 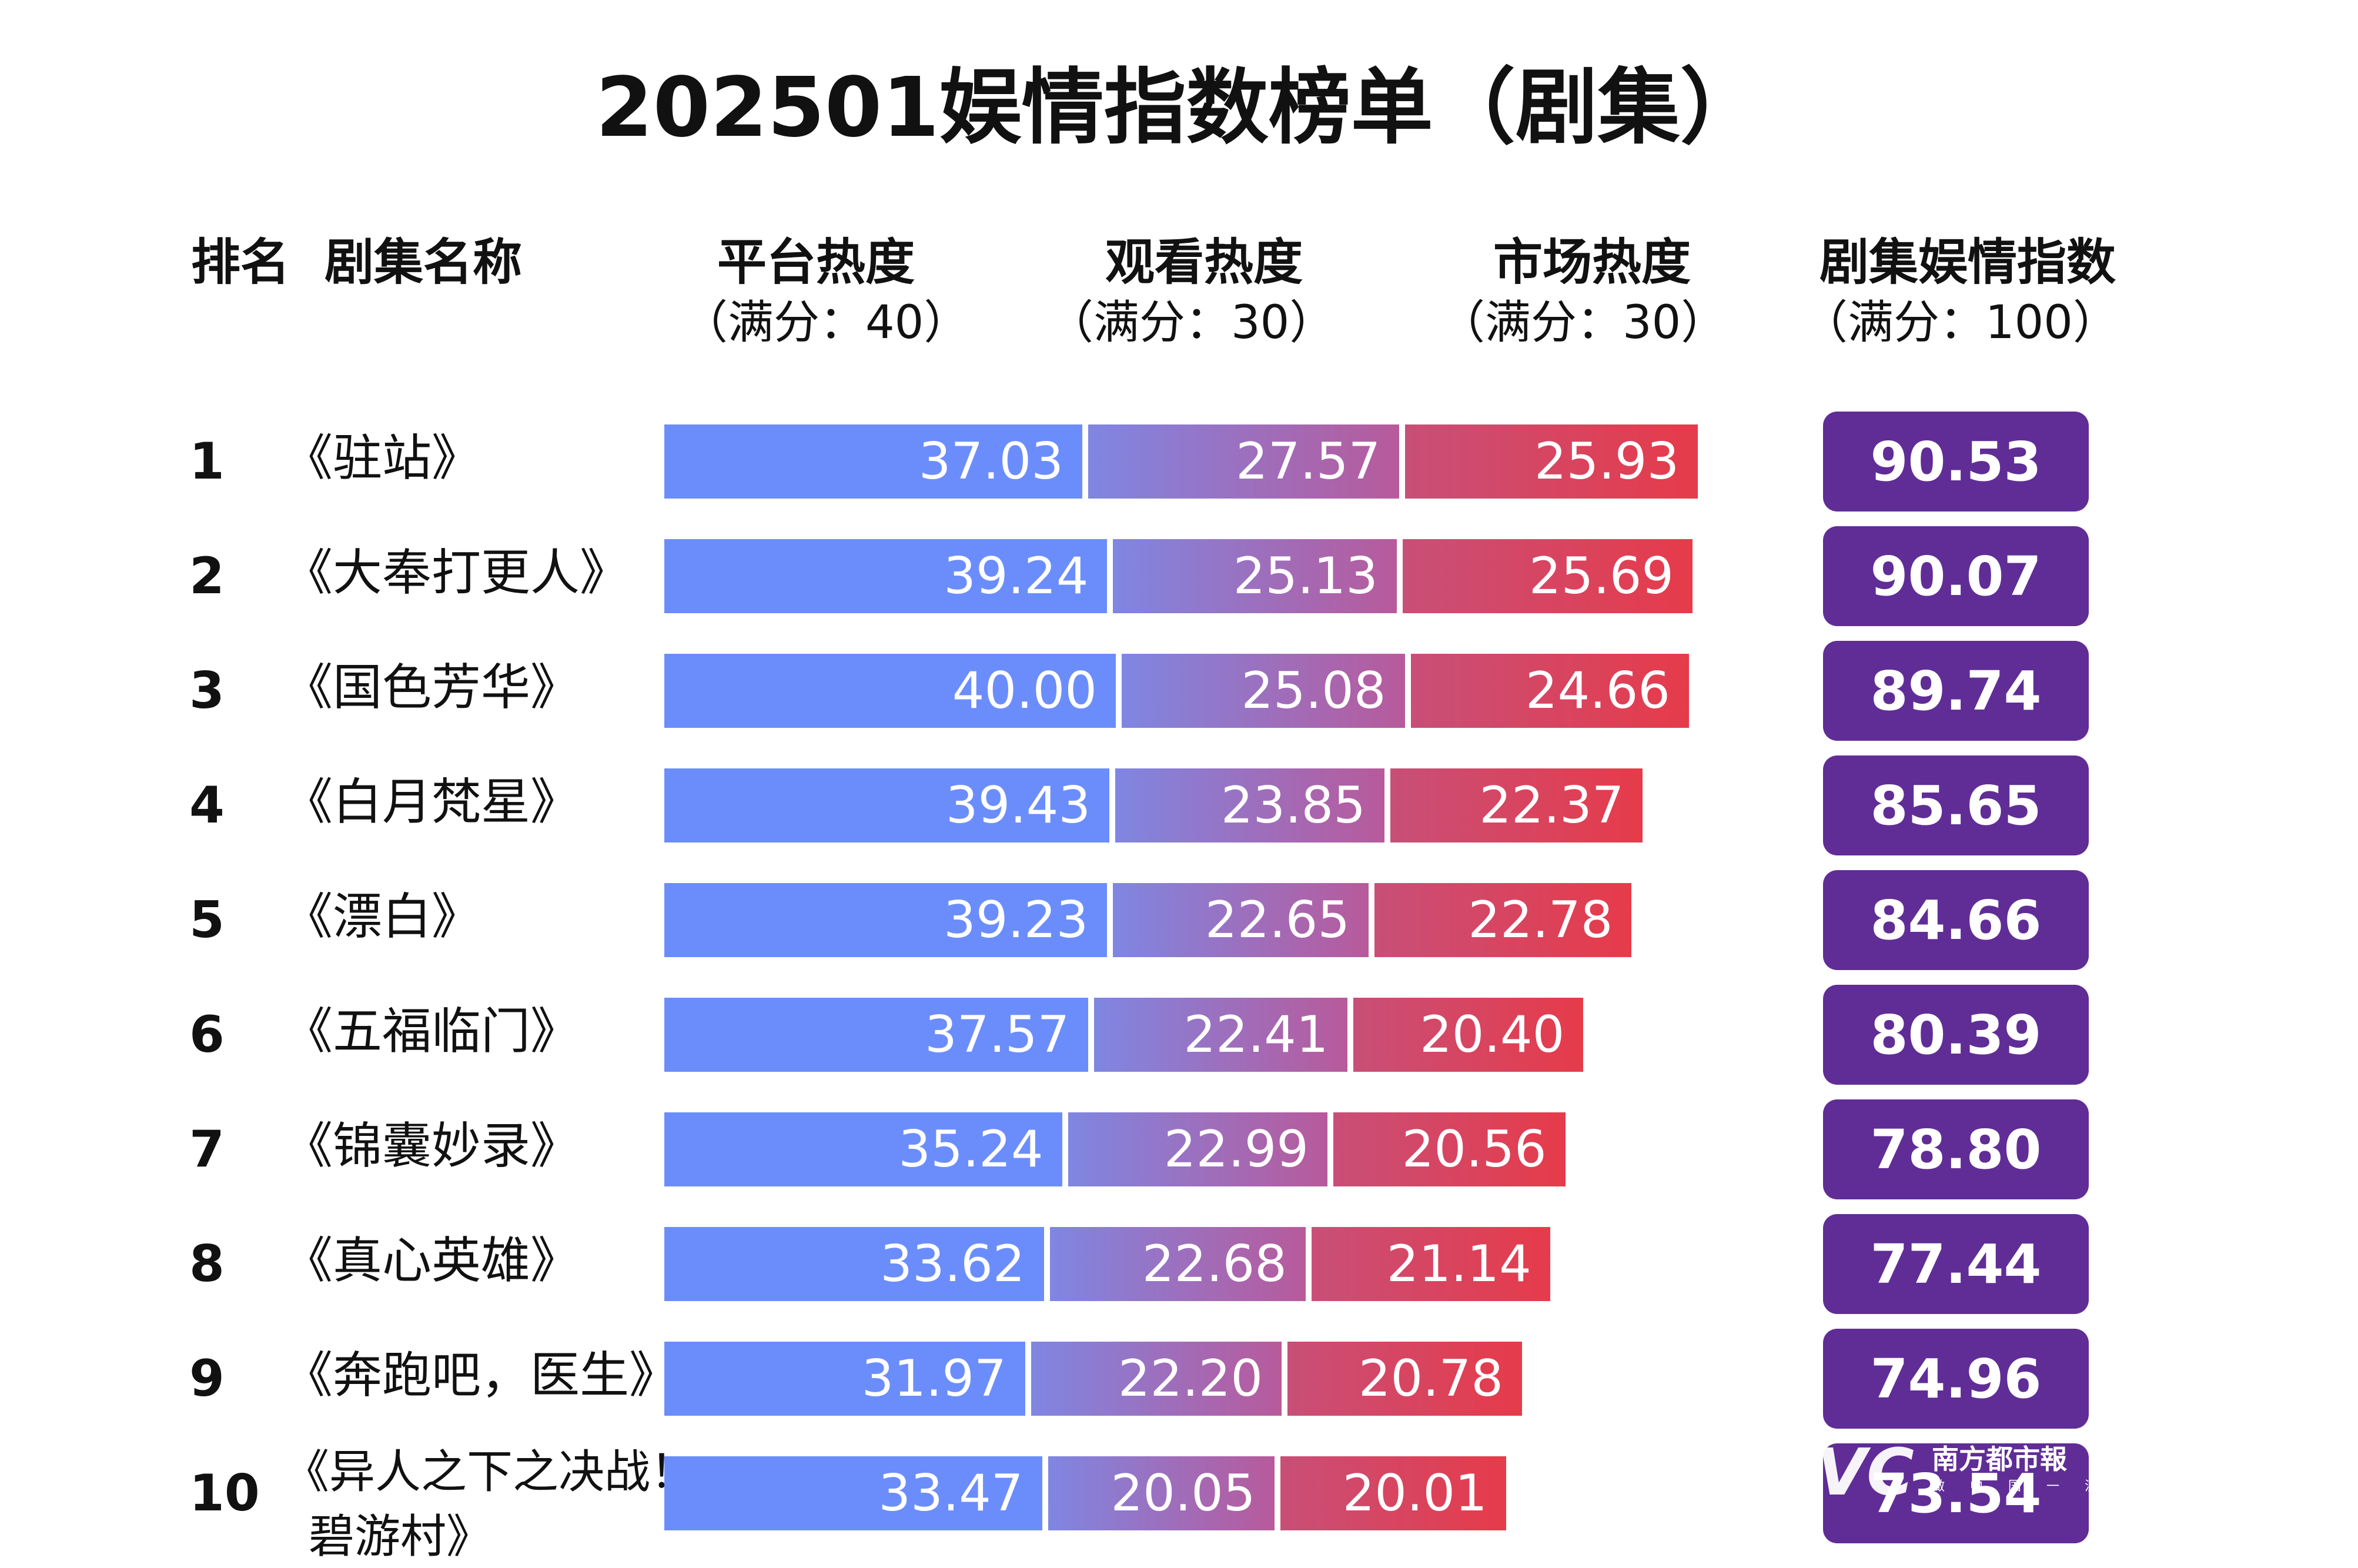 I want to click on bar-segment-market: 25.93, so click(x=1552, y=461).